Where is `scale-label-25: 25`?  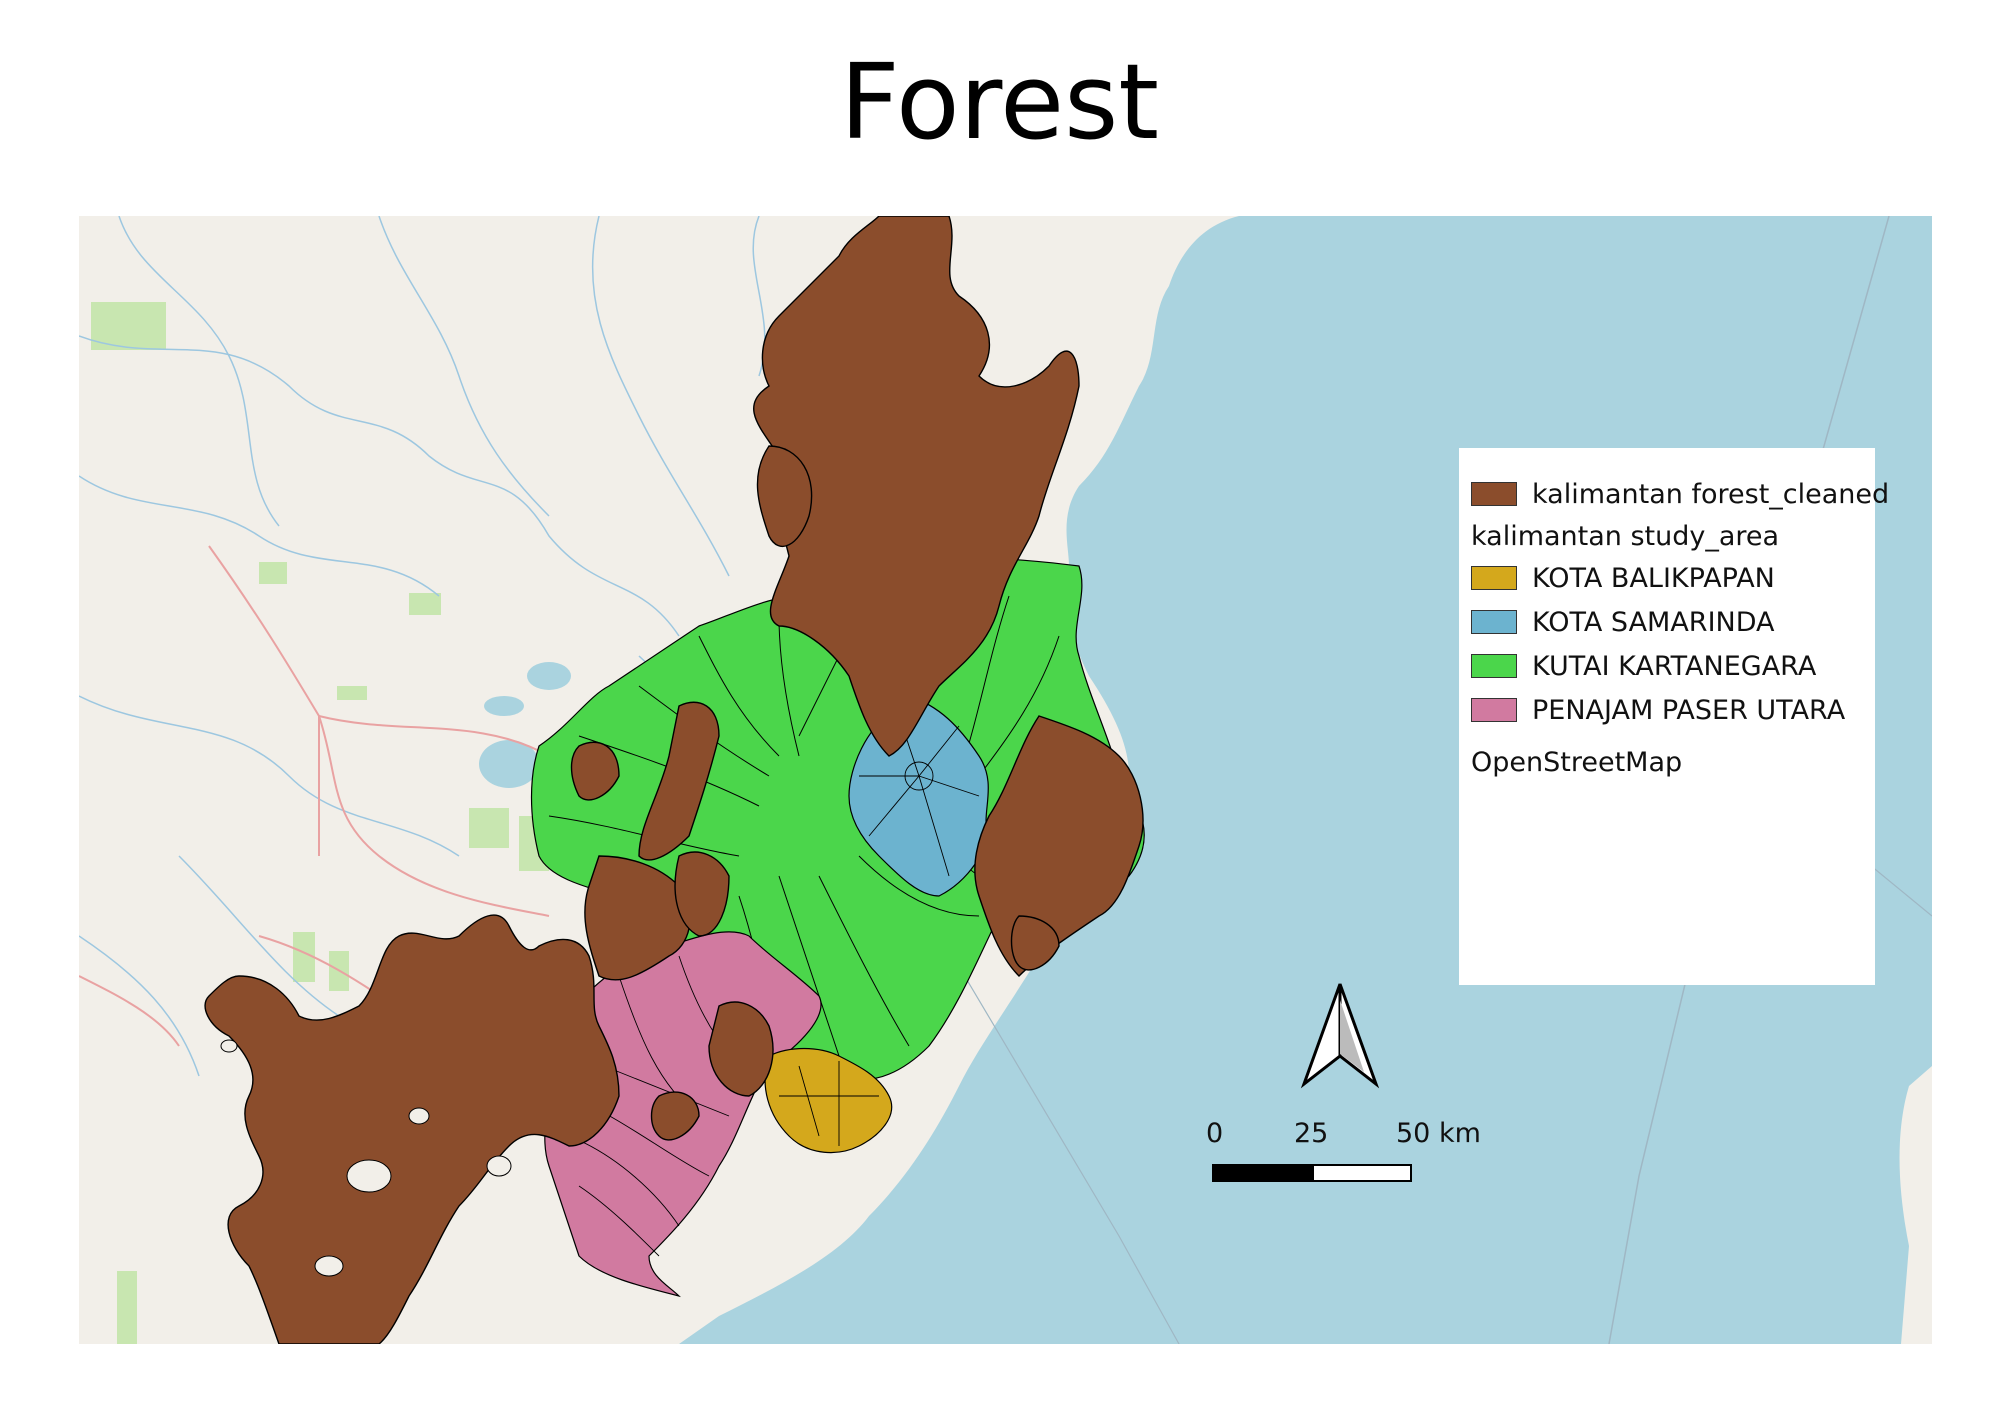
scale-label-25: 25 is located at coordinates (1311, 1133).